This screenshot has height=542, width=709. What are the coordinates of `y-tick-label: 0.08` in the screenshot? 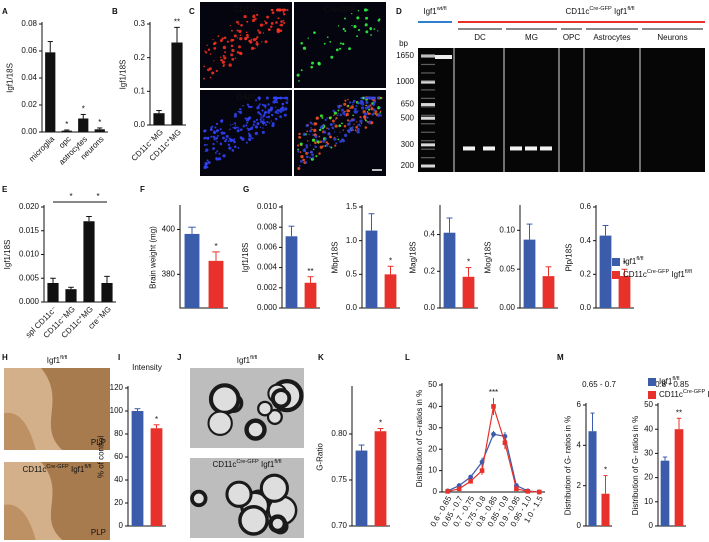 It's located at (29, 23).